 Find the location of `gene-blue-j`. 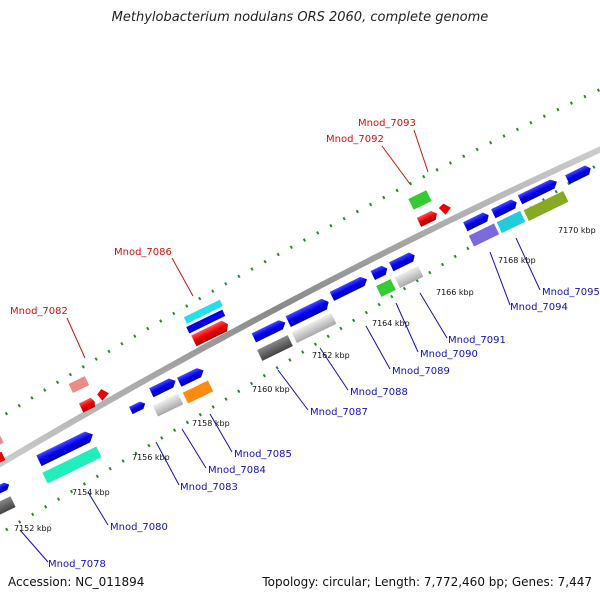

gene-blue-j is located at coordinates (476, 222).